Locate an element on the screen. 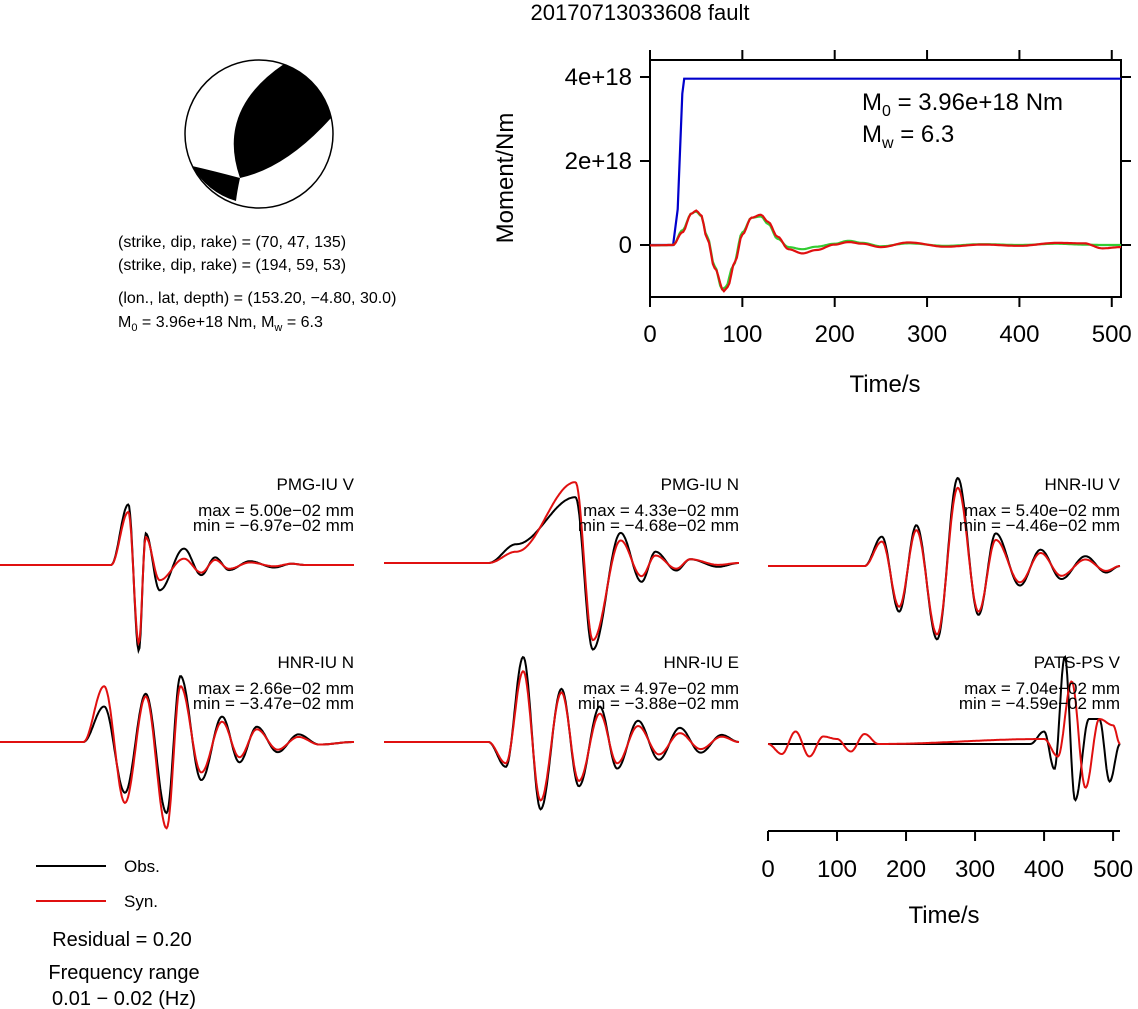  moment-ytick-label: 2e+18 is located at coordinates (598, 161).